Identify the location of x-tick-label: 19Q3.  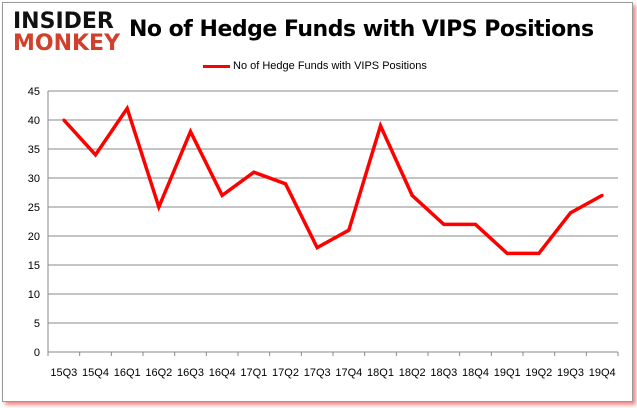
(570, 373).